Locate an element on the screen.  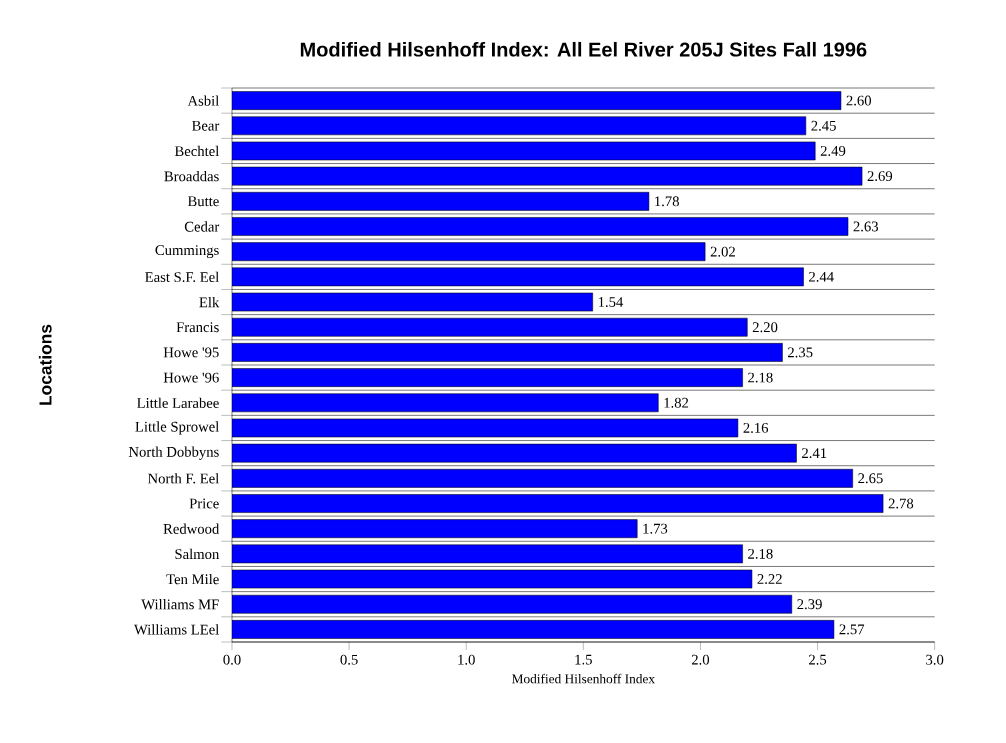
data-label: 2.41 is located at coordinates (814, 453).